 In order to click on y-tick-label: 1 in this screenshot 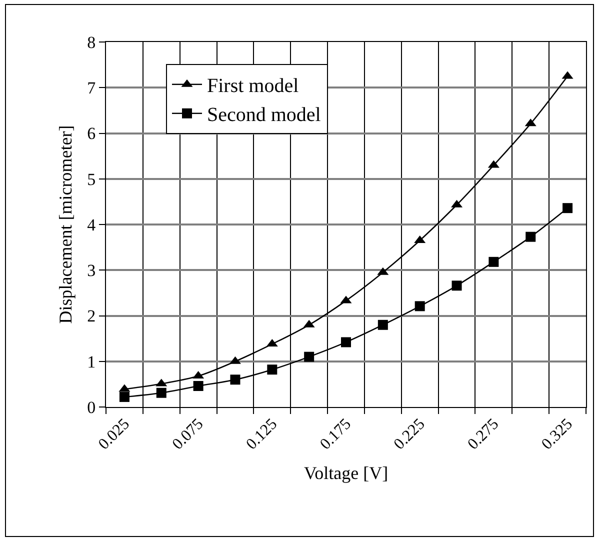, I will do `click(91, 362)`.